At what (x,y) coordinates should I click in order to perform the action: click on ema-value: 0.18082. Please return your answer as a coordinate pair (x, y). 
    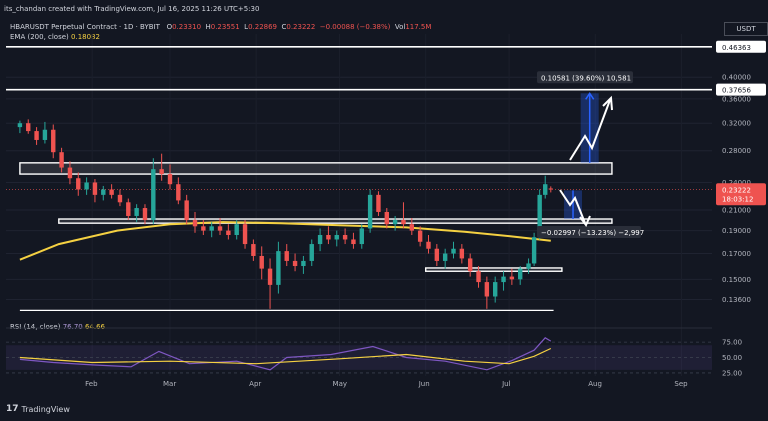
    Looking at the image, I should click on (85, 37).